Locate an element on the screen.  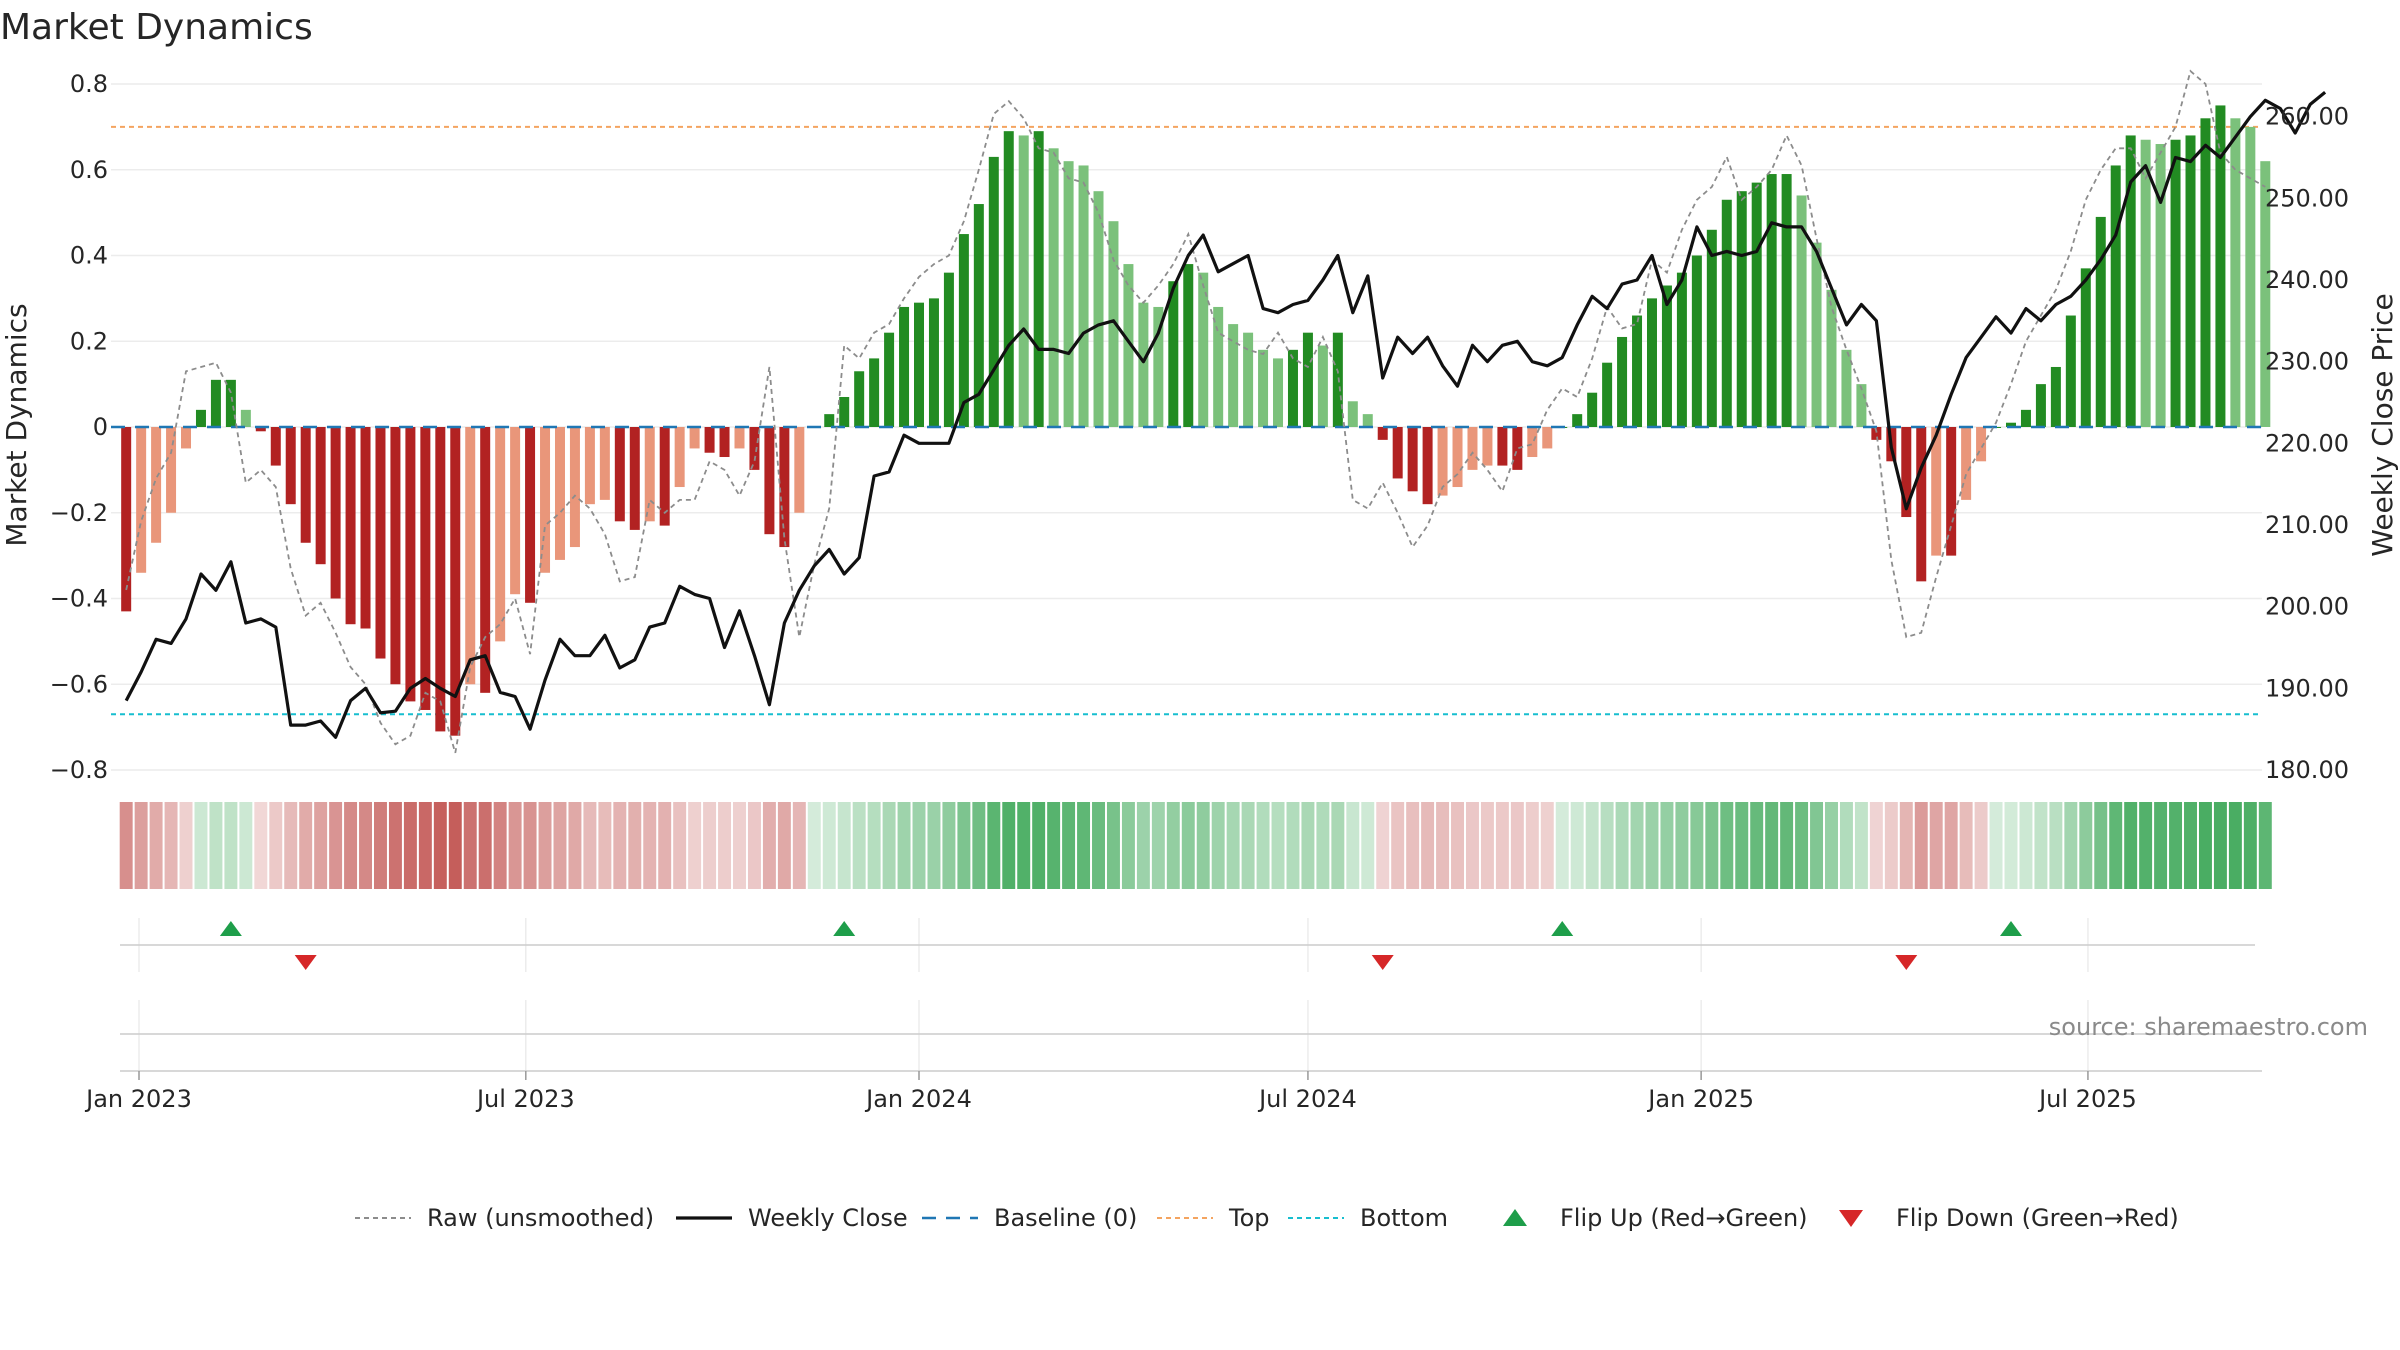
y2-tick-label: 180.00 is located at coordinates (2307, 770).